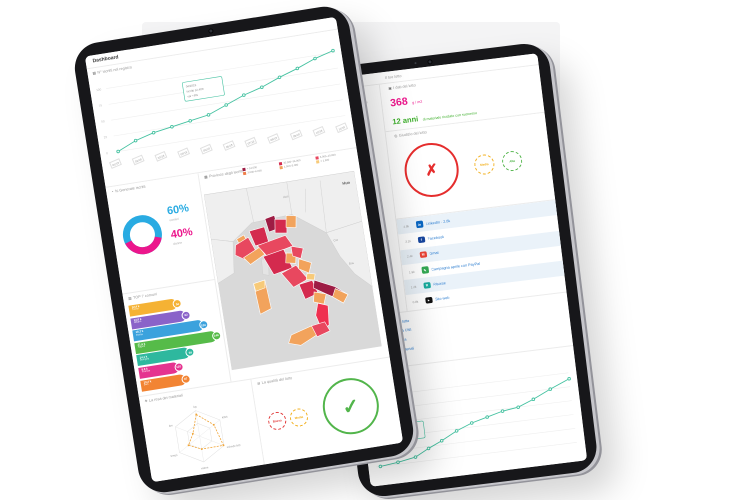 This screenshot has width=750, height=500. I want to click on gmail-icon: M, so click(423, 255).